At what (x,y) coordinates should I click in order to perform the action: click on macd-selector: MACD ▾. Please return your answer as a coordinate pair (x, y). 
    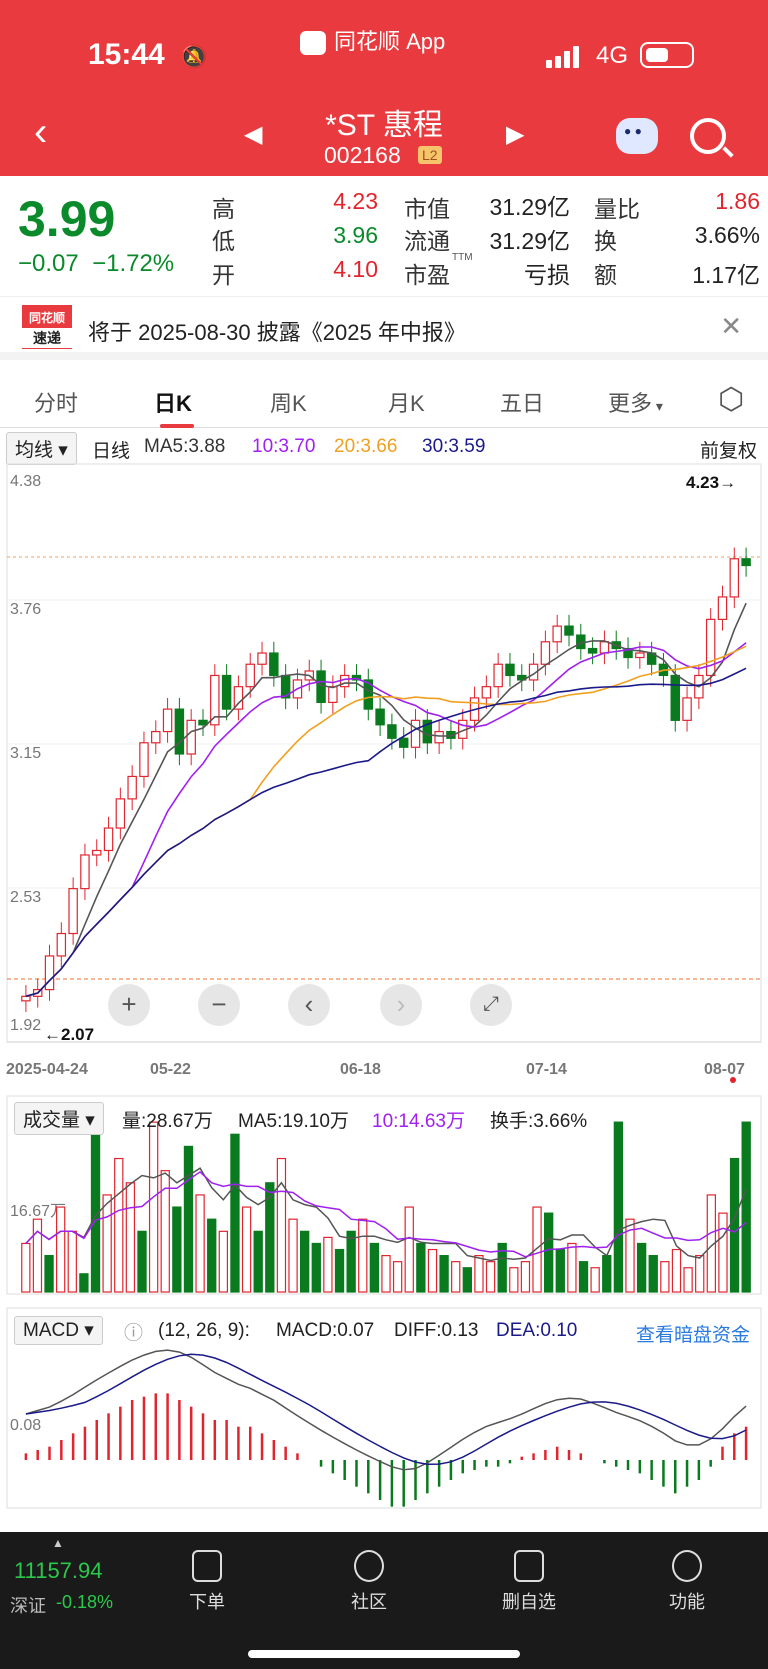
    Looking at the image, I should click on (58, 1330).